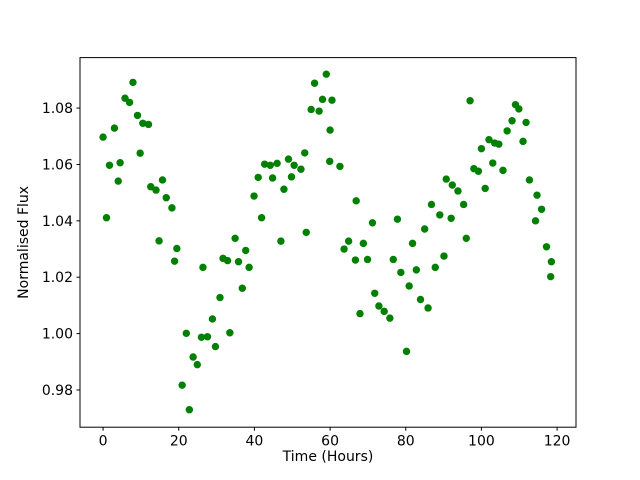  What do you see at coordinates (254, 442) in the screenshot?
I see `x-tick-label: 40` at bounding box center [254, 442].